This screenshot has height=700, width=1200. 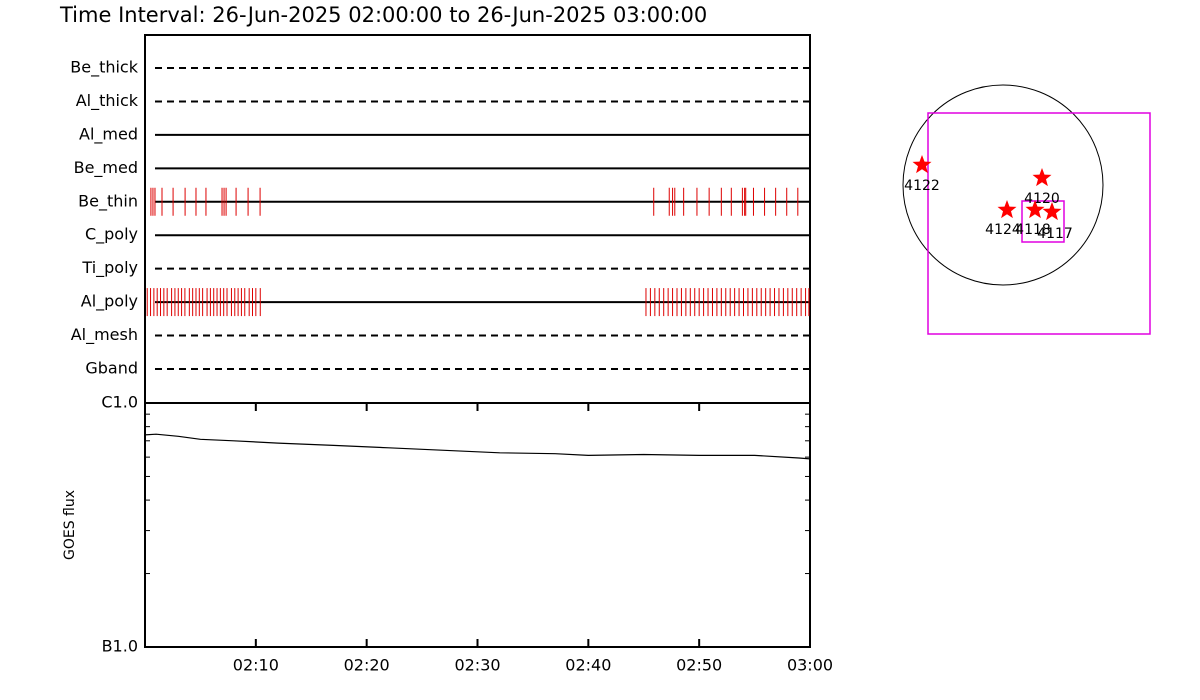 I want to click on x-tick-label: 03:00, so click(x=810, y=665).